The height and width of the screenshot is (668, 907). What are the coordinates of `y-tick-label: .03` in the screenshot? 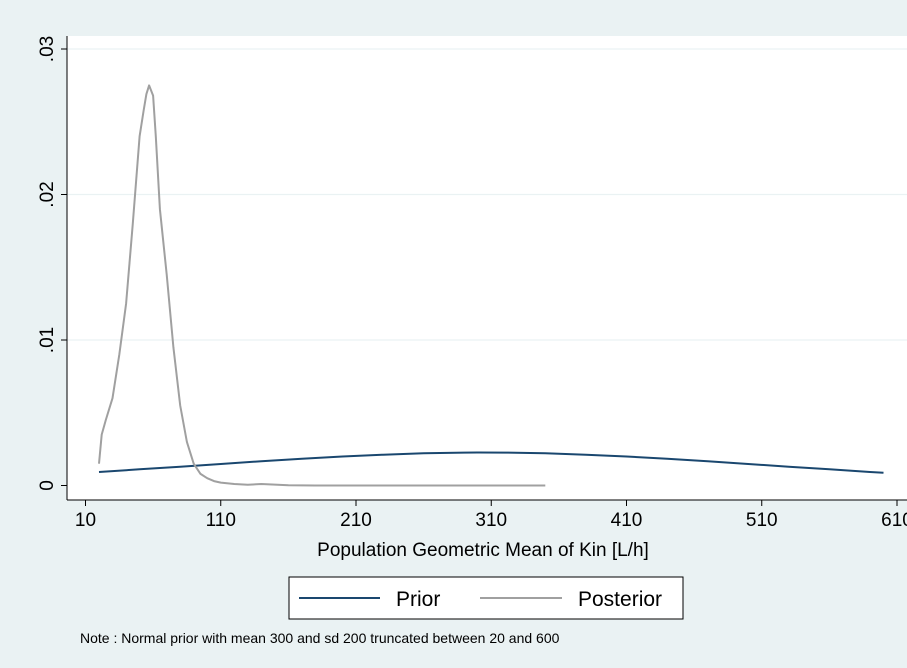 It's located at (47, 49).